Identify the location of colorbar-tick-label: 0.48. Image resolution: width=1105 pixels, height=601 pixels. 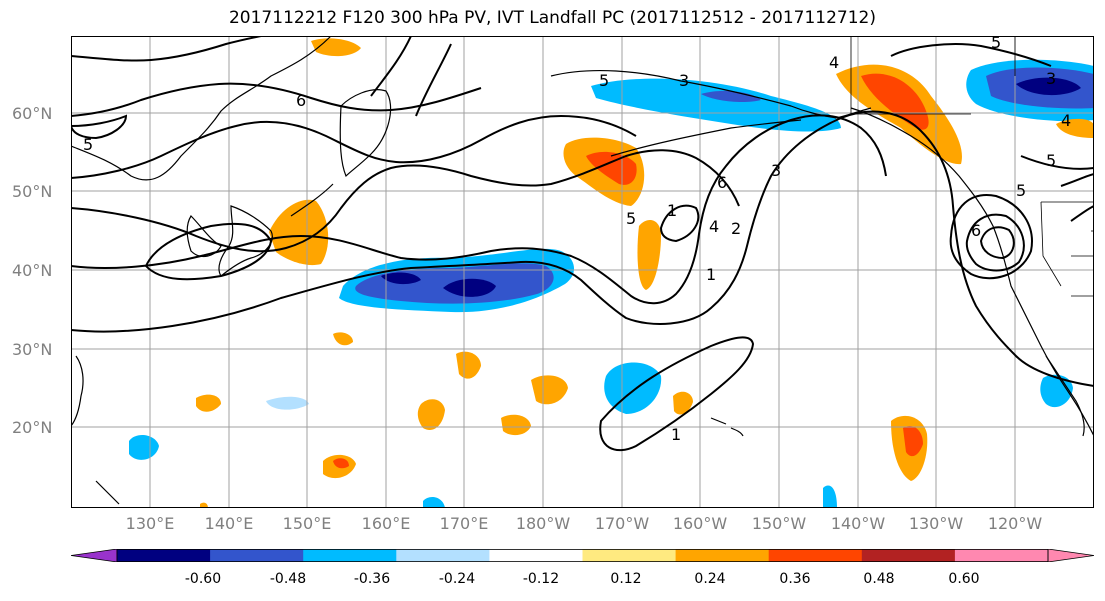
(879, 579).